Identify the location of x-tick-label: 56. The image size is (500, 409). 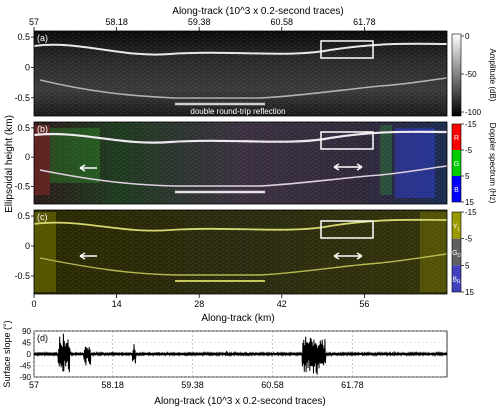
(364, 304).